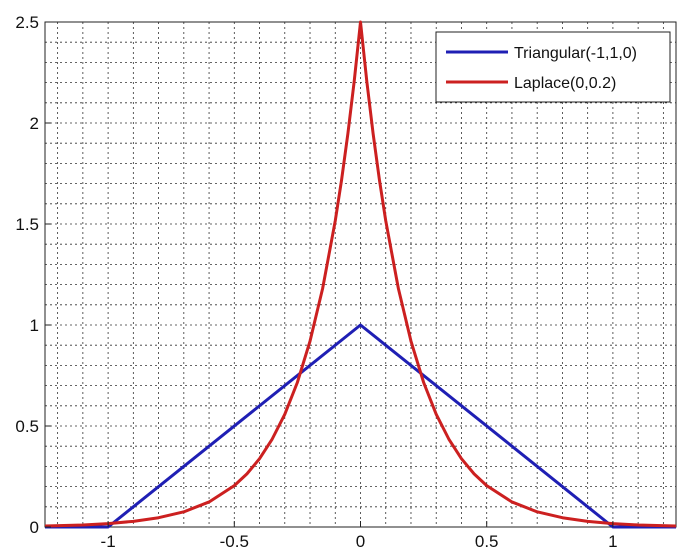 This screenshot has height=552, width=681. Describe the element at coordinates (34, 527) in the screenshot. I see `y-tick-label: 0` at that location.